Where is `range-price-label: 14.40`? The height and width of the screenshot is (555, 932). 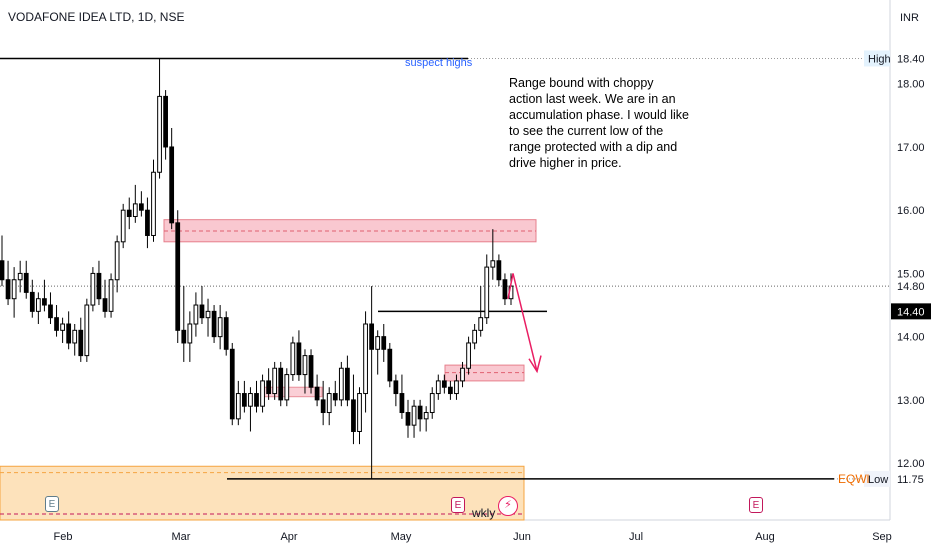
range-price-label: 14.40 is located at coordinates (911, 312).